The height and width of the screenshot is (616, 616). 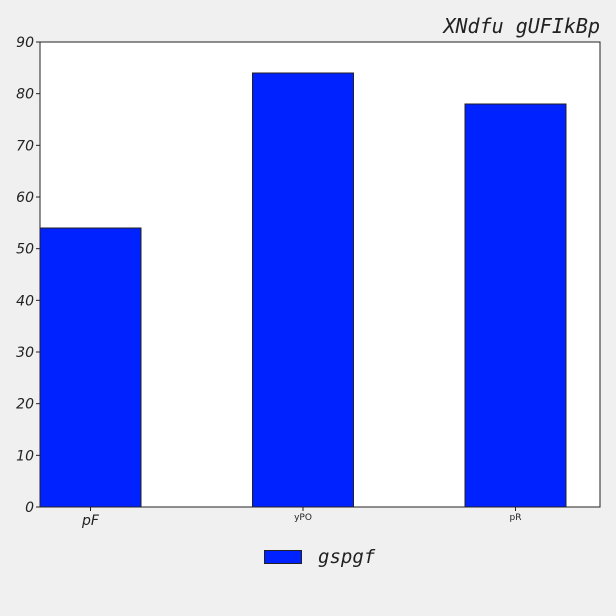 What do you see at coordinates (521, 26) in the screenshot?
I see `chart-title: XNdfu gUFIkBp` at bounding box center [521, 26].